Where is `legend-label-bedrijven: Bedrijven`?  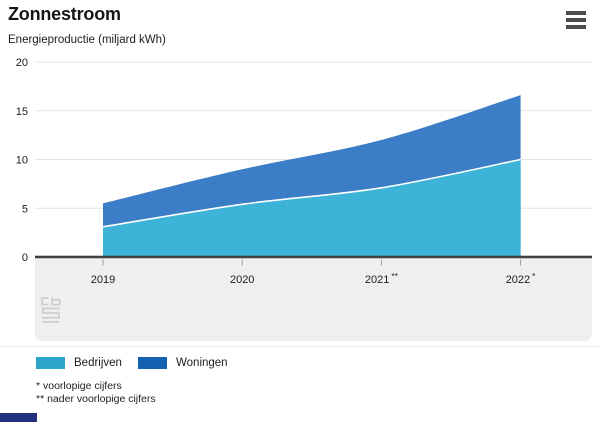 legend-label-bedrijven: Bedrijven is located at coordinates (98, 363).